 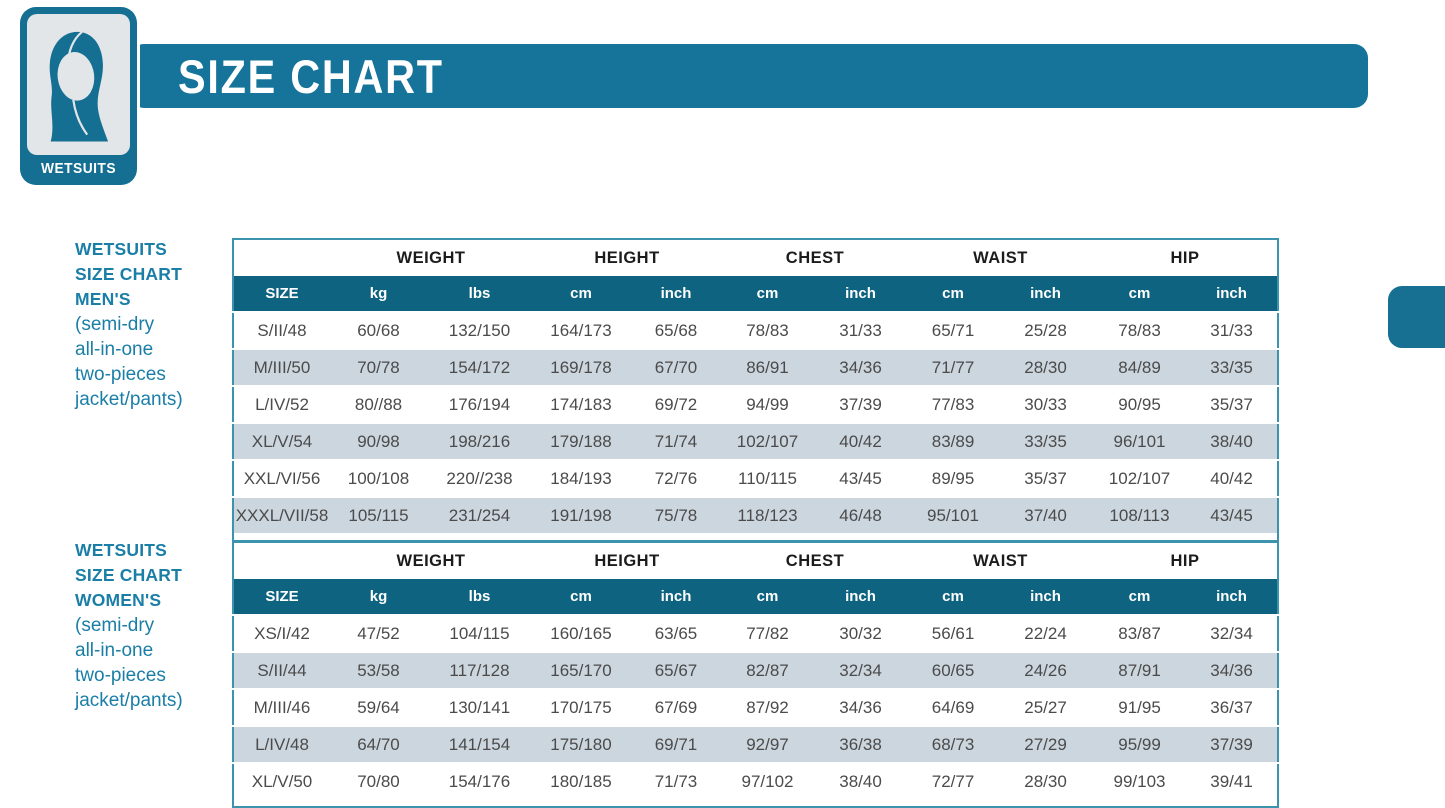 What do you see at coordinates (581, 670) in the screenshot?
I see `value-cell: 165/170` at bounding box center [581, 670].